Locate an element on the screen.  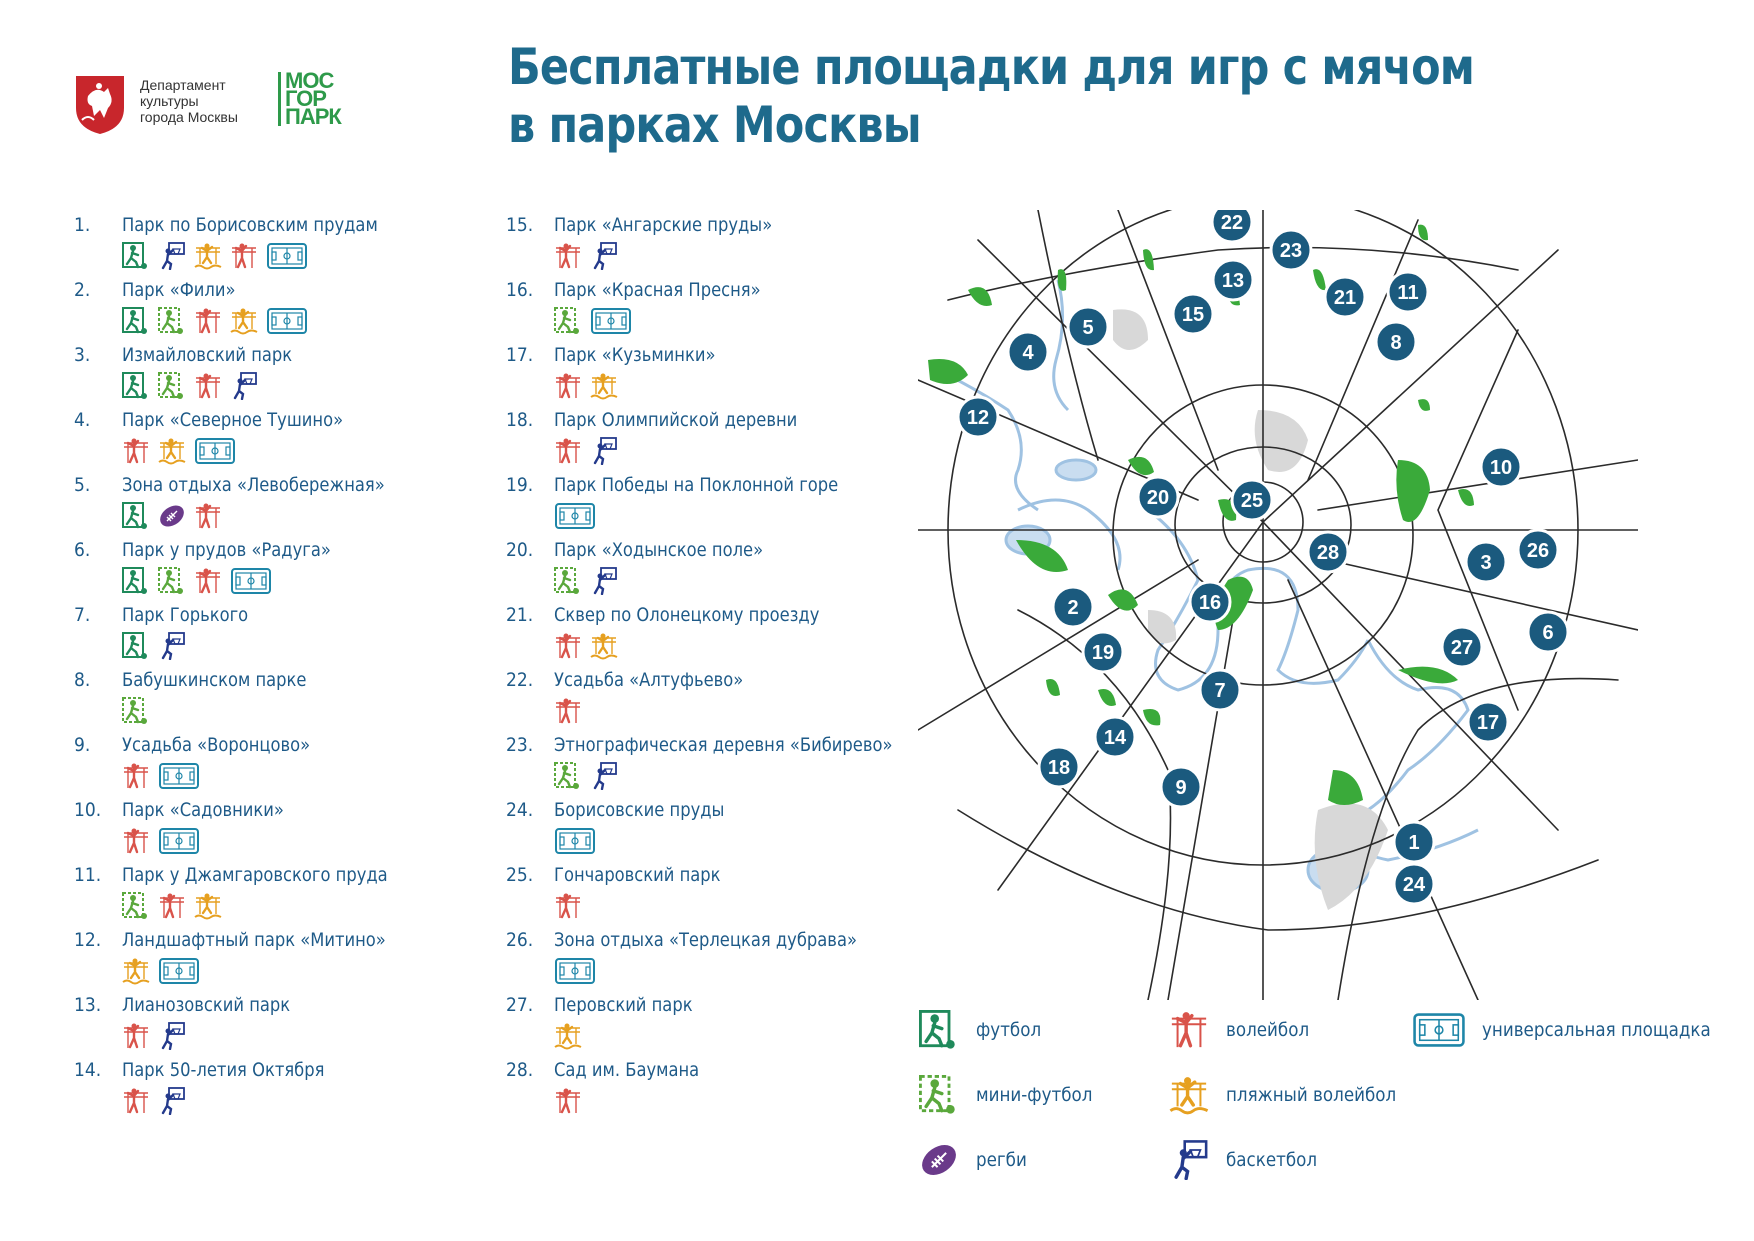
park-marker: 3 is located at coordinates (1486, 562).